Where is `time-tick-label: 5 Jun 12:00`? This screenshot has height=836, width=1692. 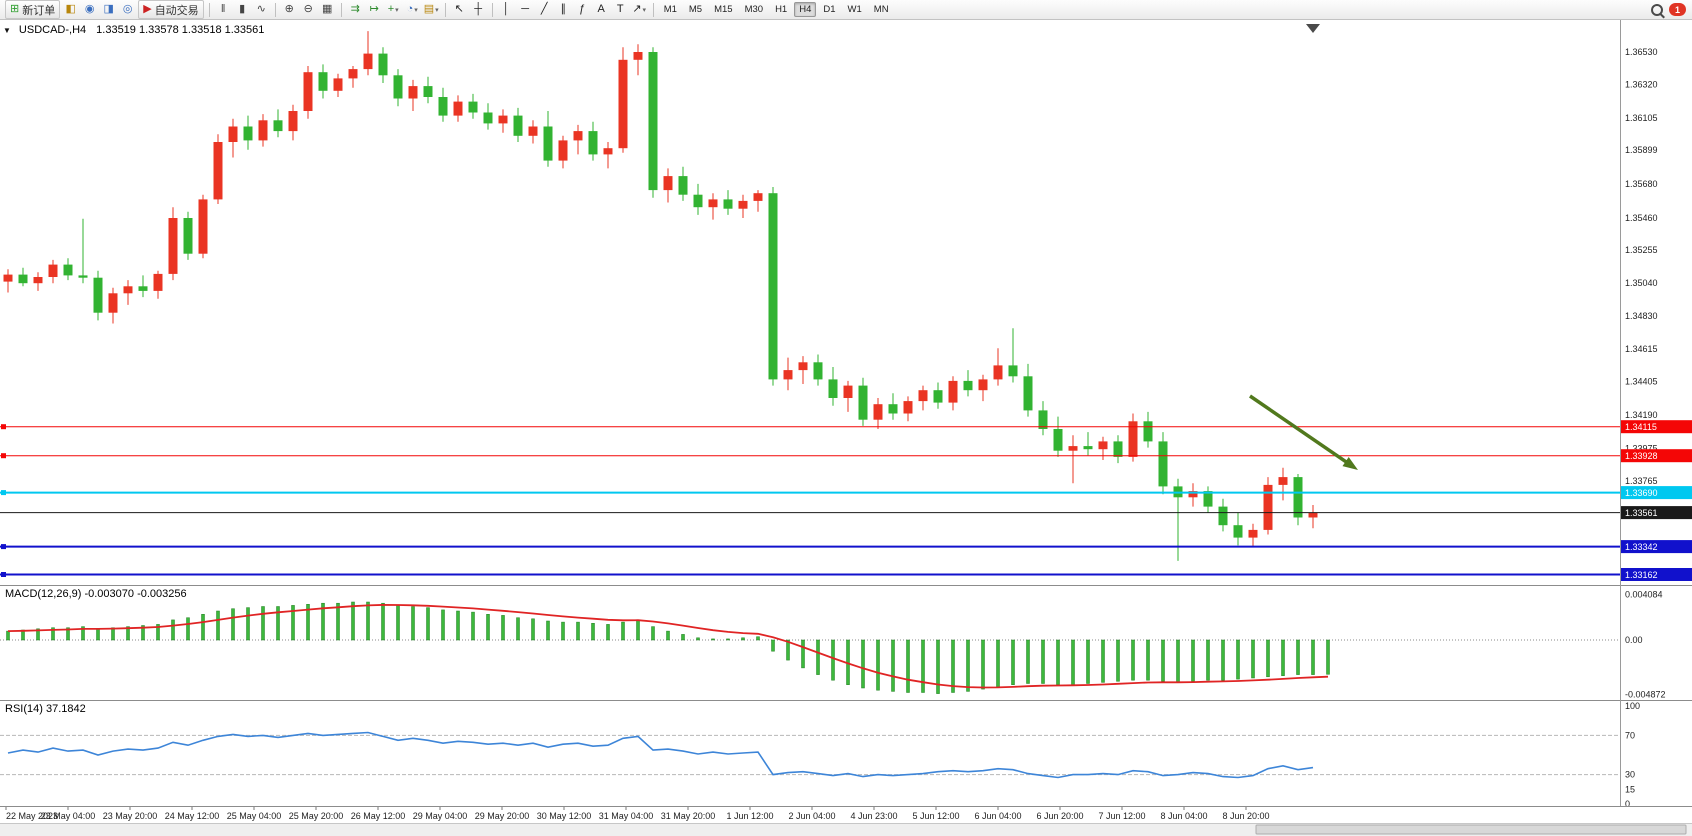
time-tick-label: 5 Jun 12:00 is located at coordinates (935, 816).